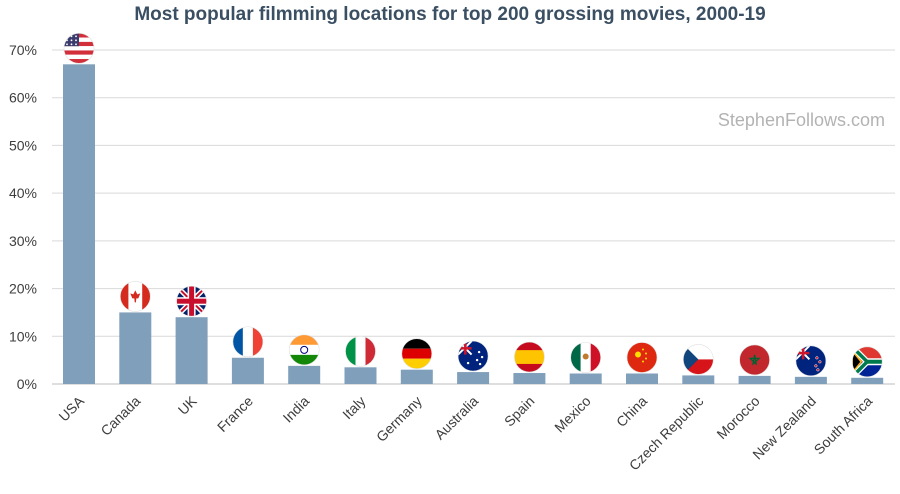  What do you see at coordinates (519, 411) in the screenshot?
I see `x-tick-label: Spain` at bounding box center [519, 411].